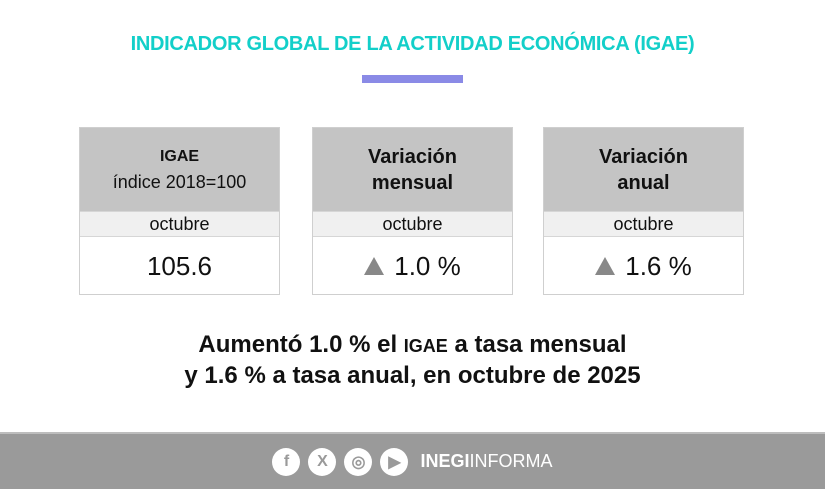  Describe the element at coordinates (412, 460) in the screenshot. I see `footer-bar: f X ◎ ▶ INEGIINFORMA` at that location.